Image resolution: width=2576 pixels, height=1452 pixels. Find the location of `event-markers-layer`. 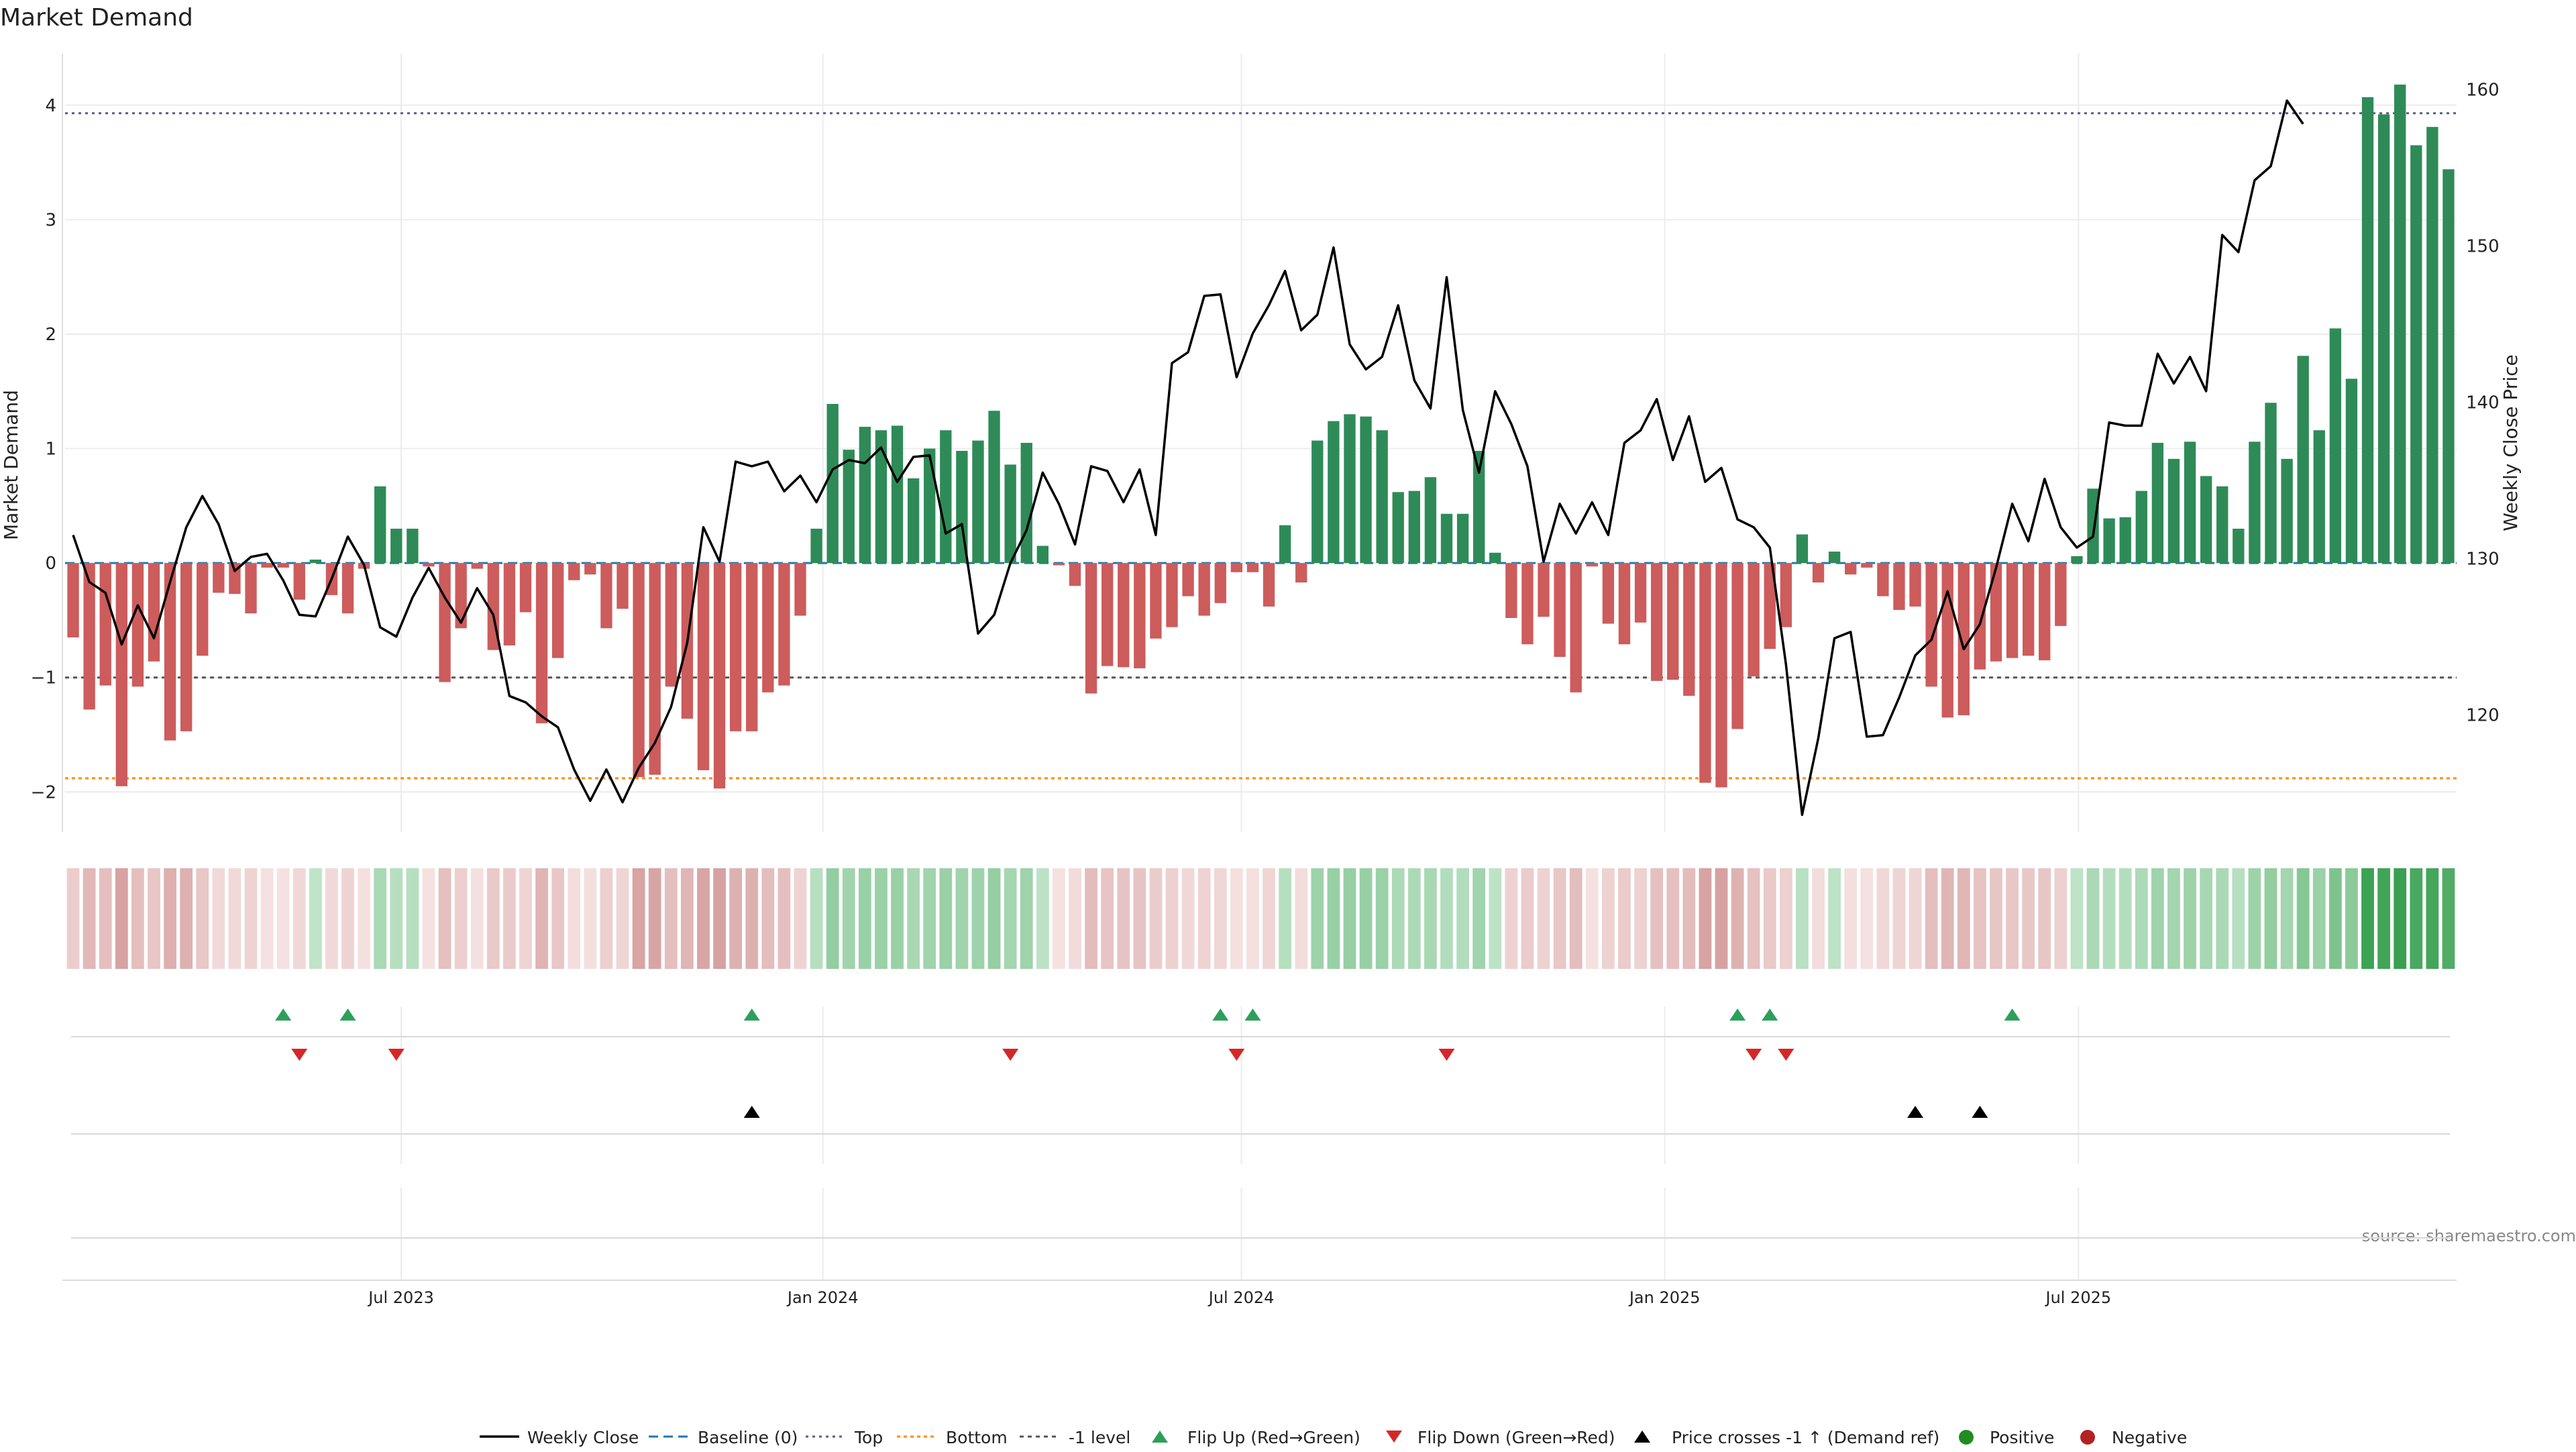

event-markers-layer is located at coordinates (1260, 1123).